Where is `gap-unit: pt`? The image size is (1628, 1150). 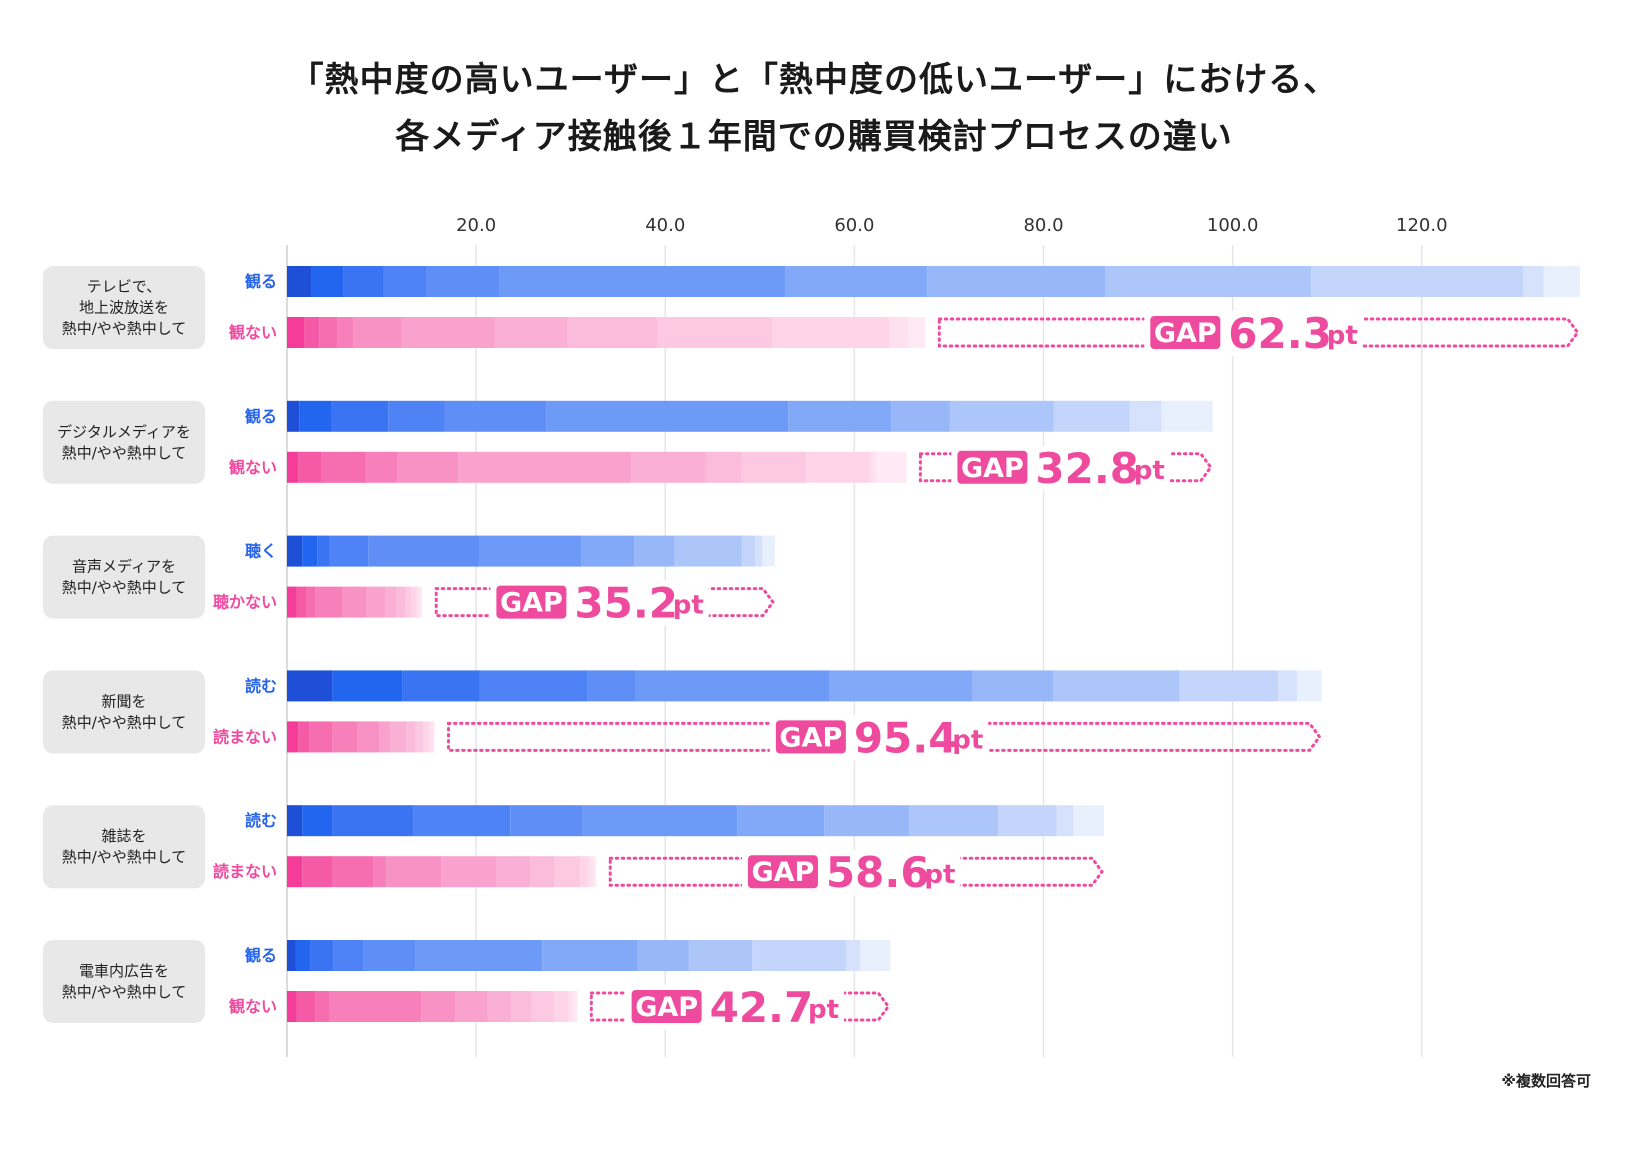
gap-unit: pt is located at coordinates (967, 740).